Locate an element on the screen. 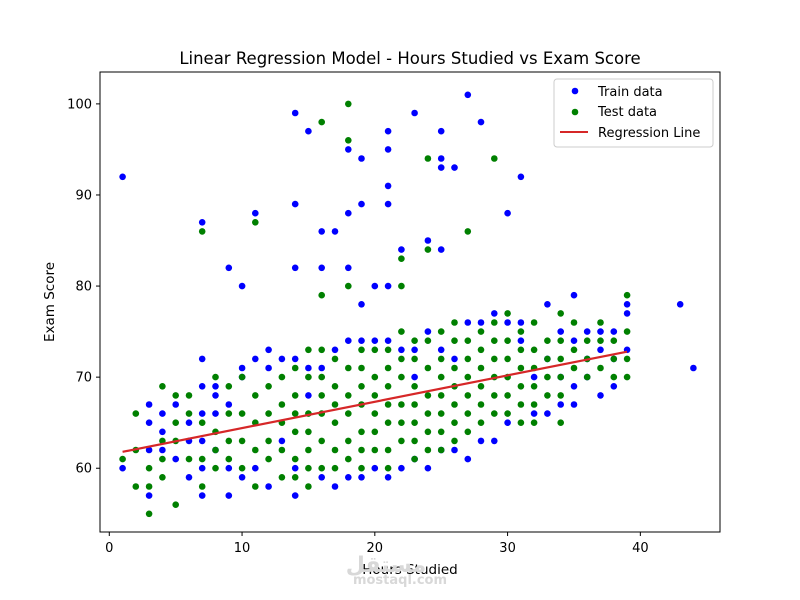  legend-test-marker is located at coordinates (575, 112).